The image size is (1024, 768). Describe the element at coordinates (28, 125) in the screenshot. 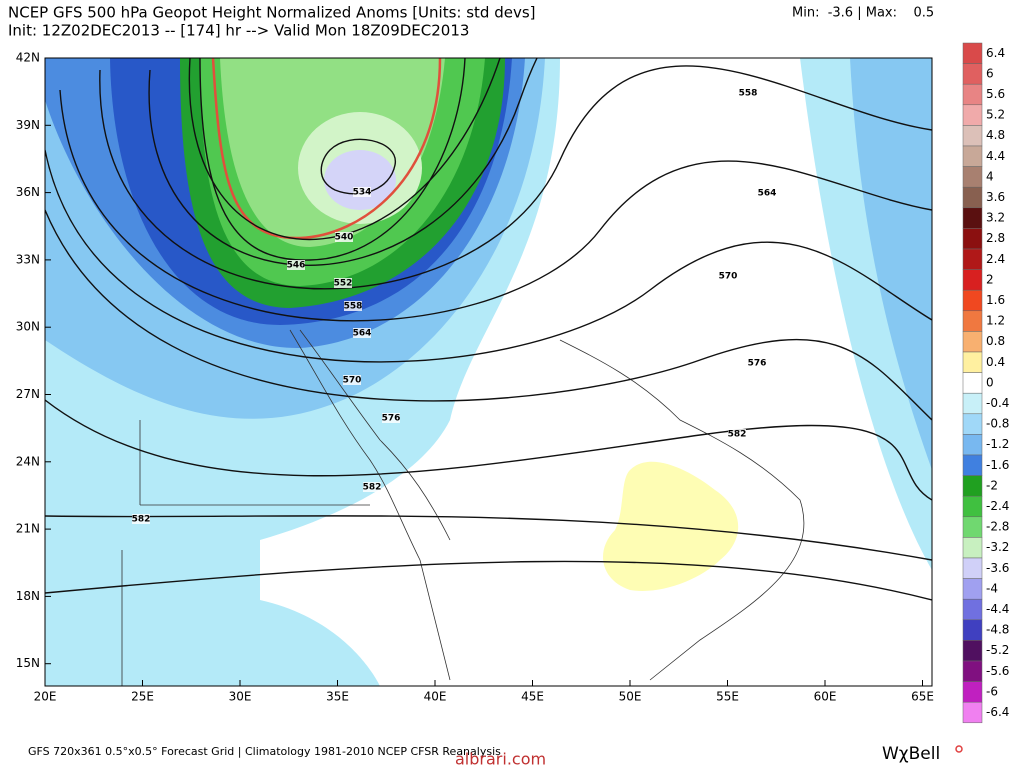

I see `lat-label: 39N` at that location.